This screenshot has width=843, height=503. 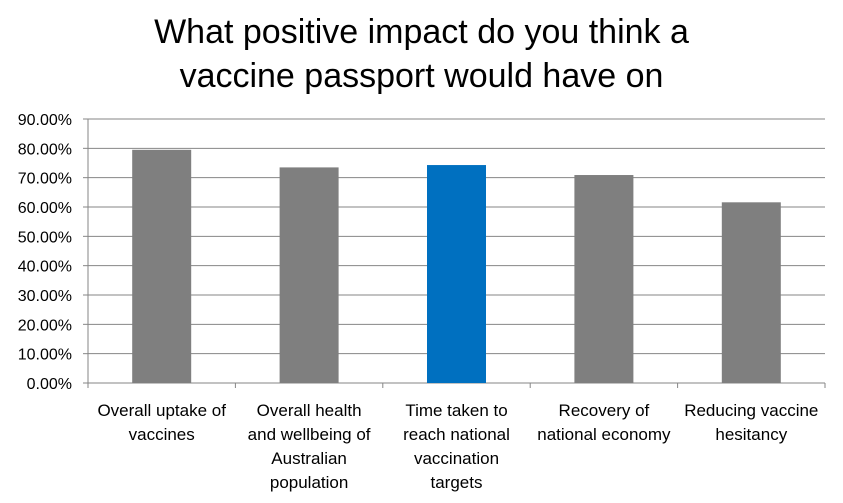 What do you see at coordinates (45, 355) in the screenshot?
I see `y-tick-label: 10.00%` at bounding box center [45, 355].